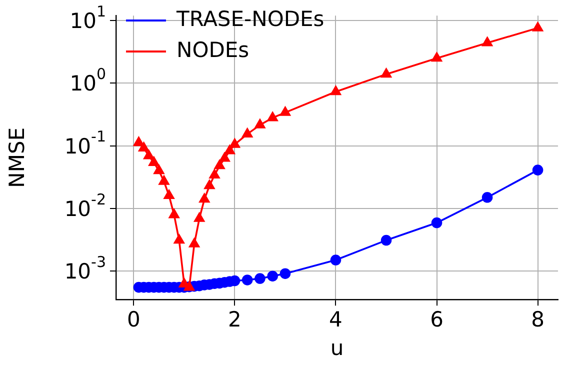 This screenshot has height=366, width=566. I want to click on x-tick-label: 6, so click(437, 320).